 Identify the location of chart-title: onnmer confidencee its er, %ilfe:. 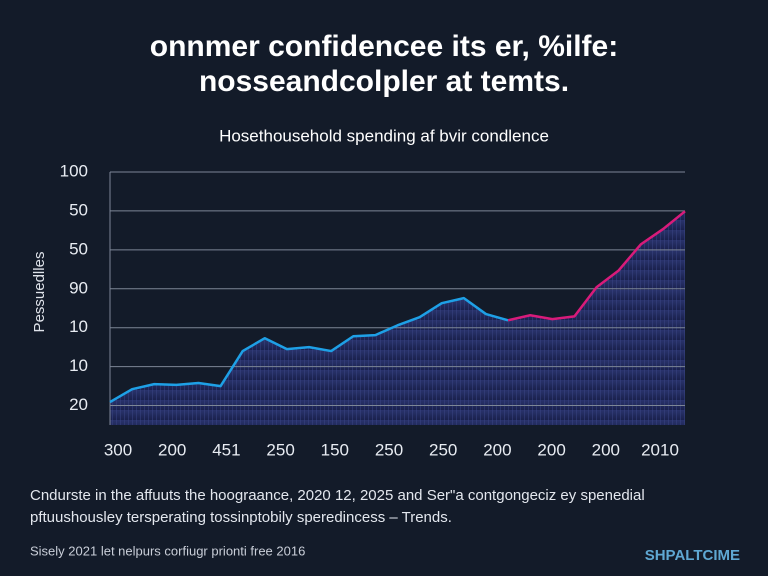
(384, 46).